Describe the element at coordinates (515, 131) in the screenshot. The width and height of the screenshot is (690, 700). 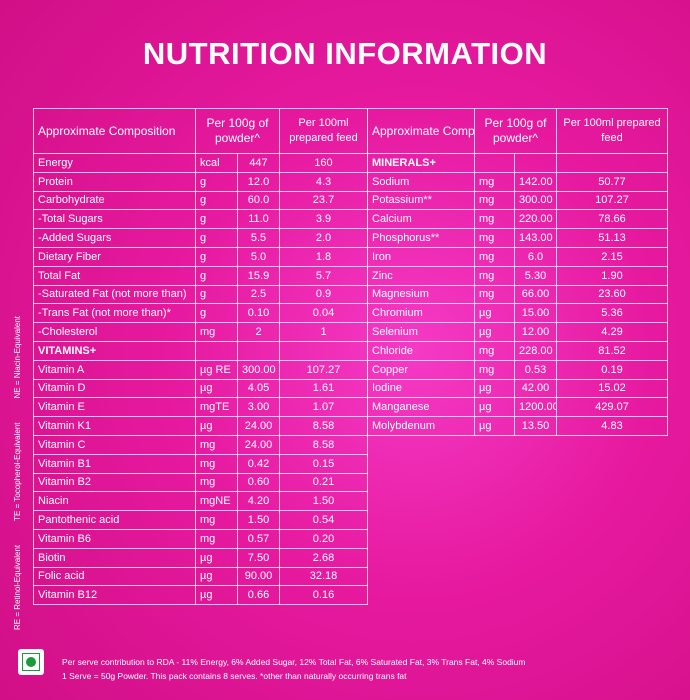
I see `header-cell: Per 100g of powder^` at that location.